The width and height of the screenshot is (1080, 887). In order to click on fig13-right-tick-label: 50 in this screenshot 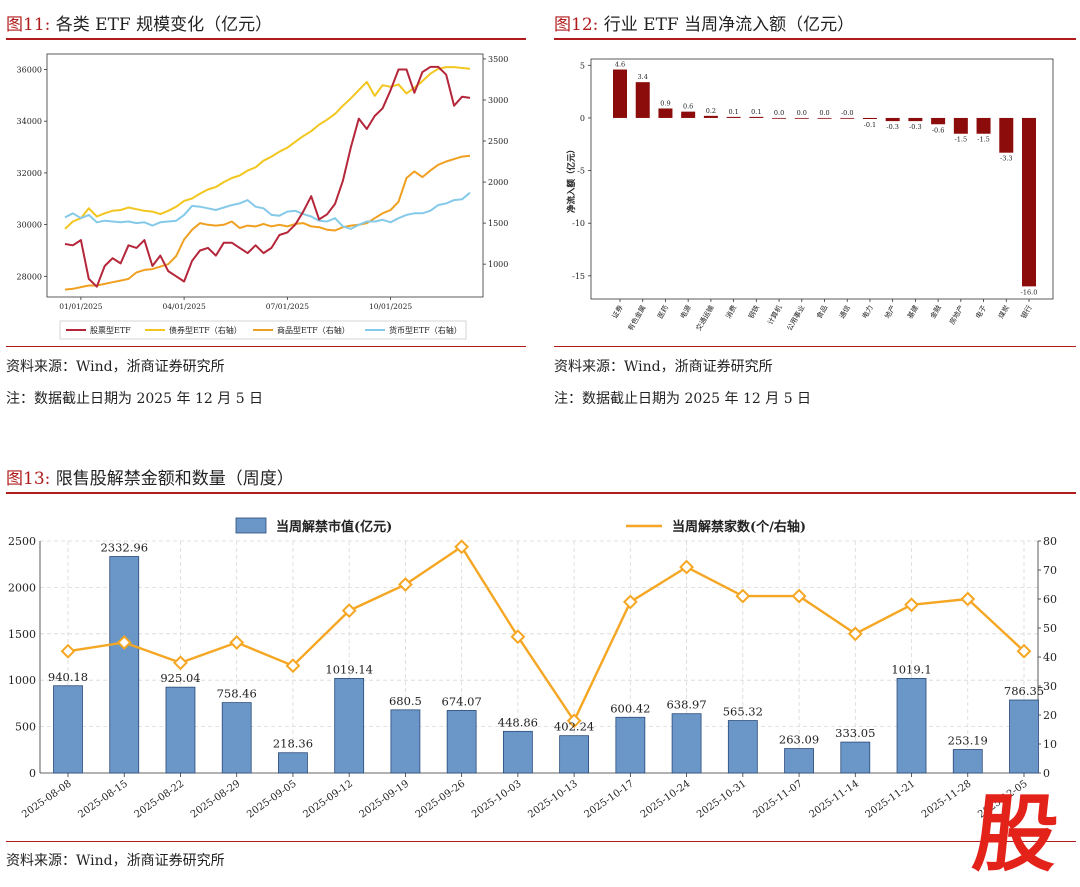, I will do `click(1050, 628)`.